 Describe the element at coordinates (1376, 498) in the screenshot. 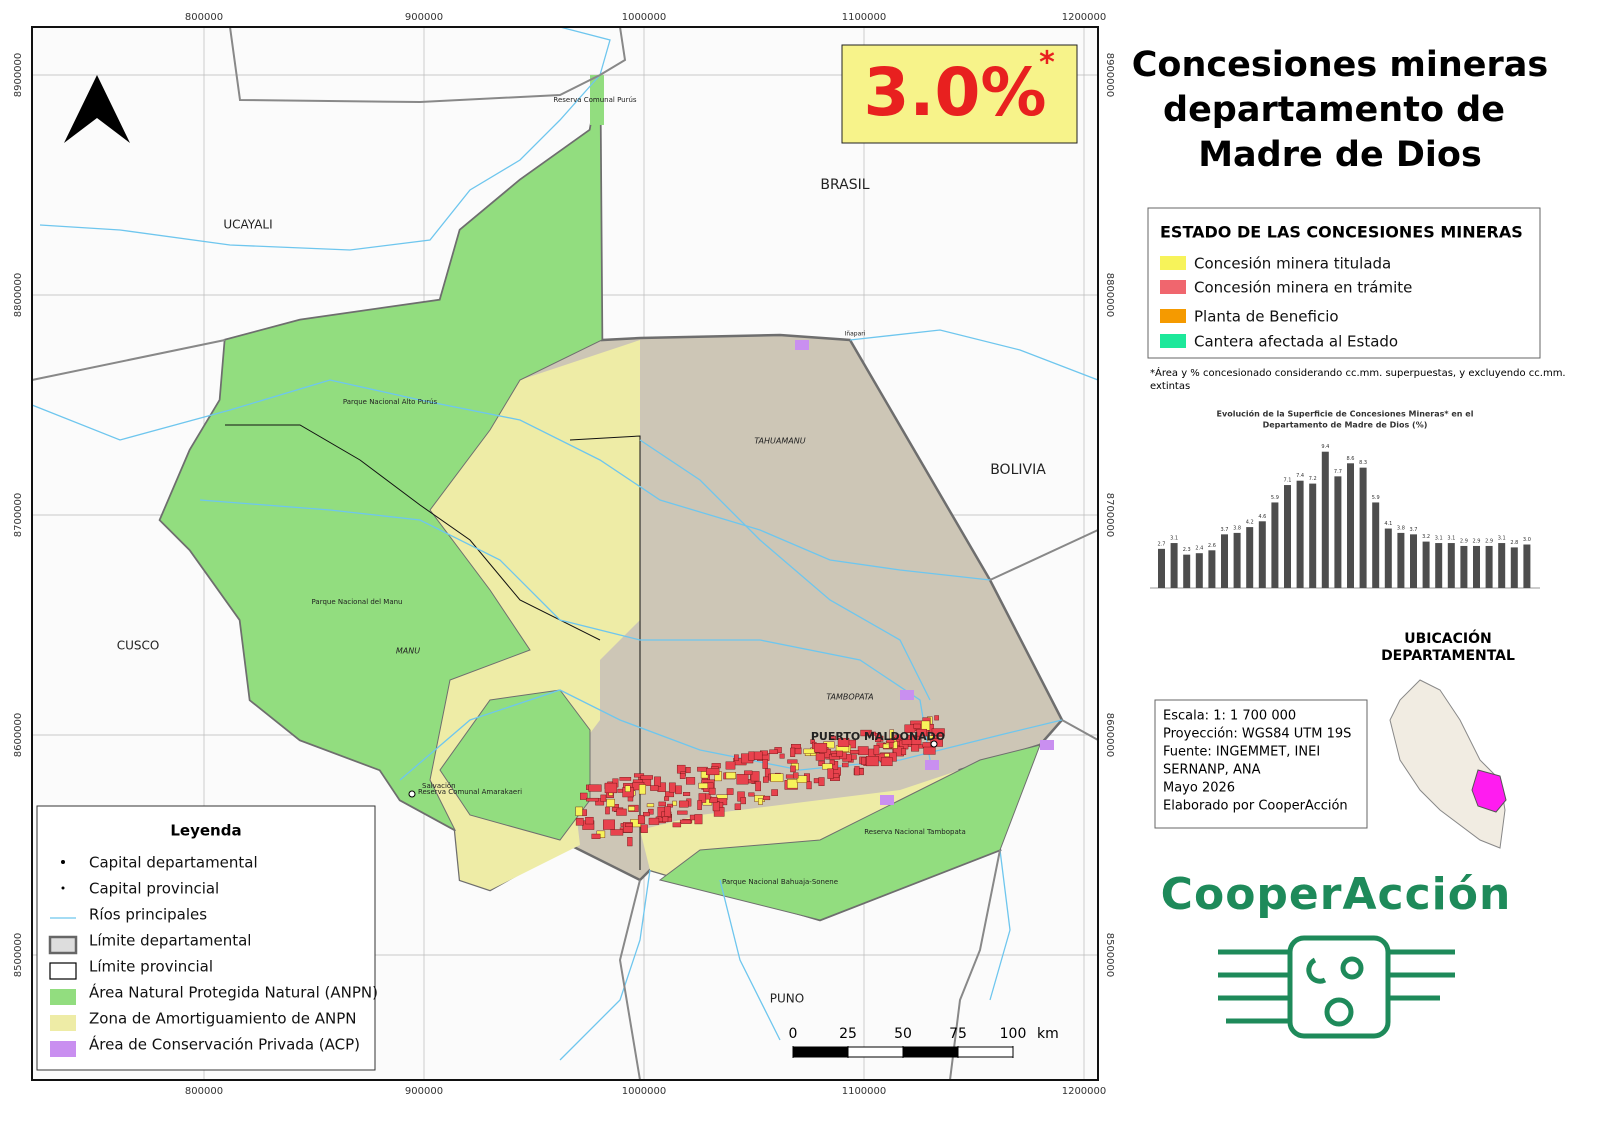

I see `value-label: 5.9` at that location.